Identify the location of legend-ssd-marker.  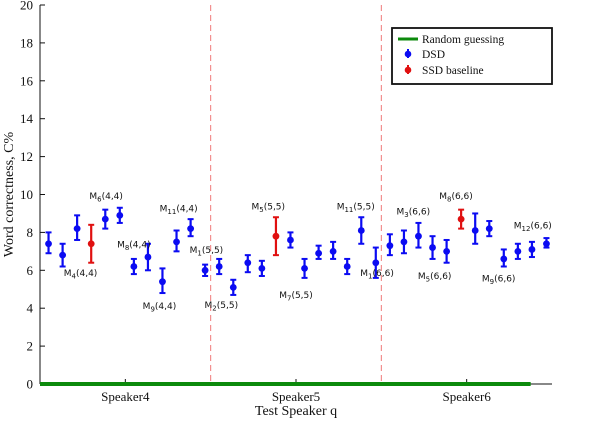
(408, 70).